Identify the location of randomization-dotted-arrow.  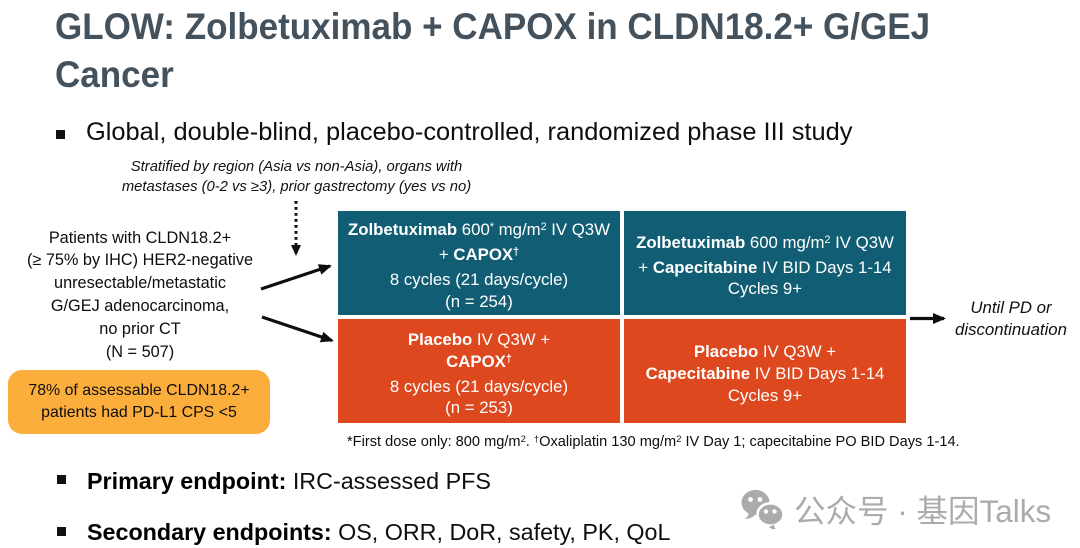
(296, 228).